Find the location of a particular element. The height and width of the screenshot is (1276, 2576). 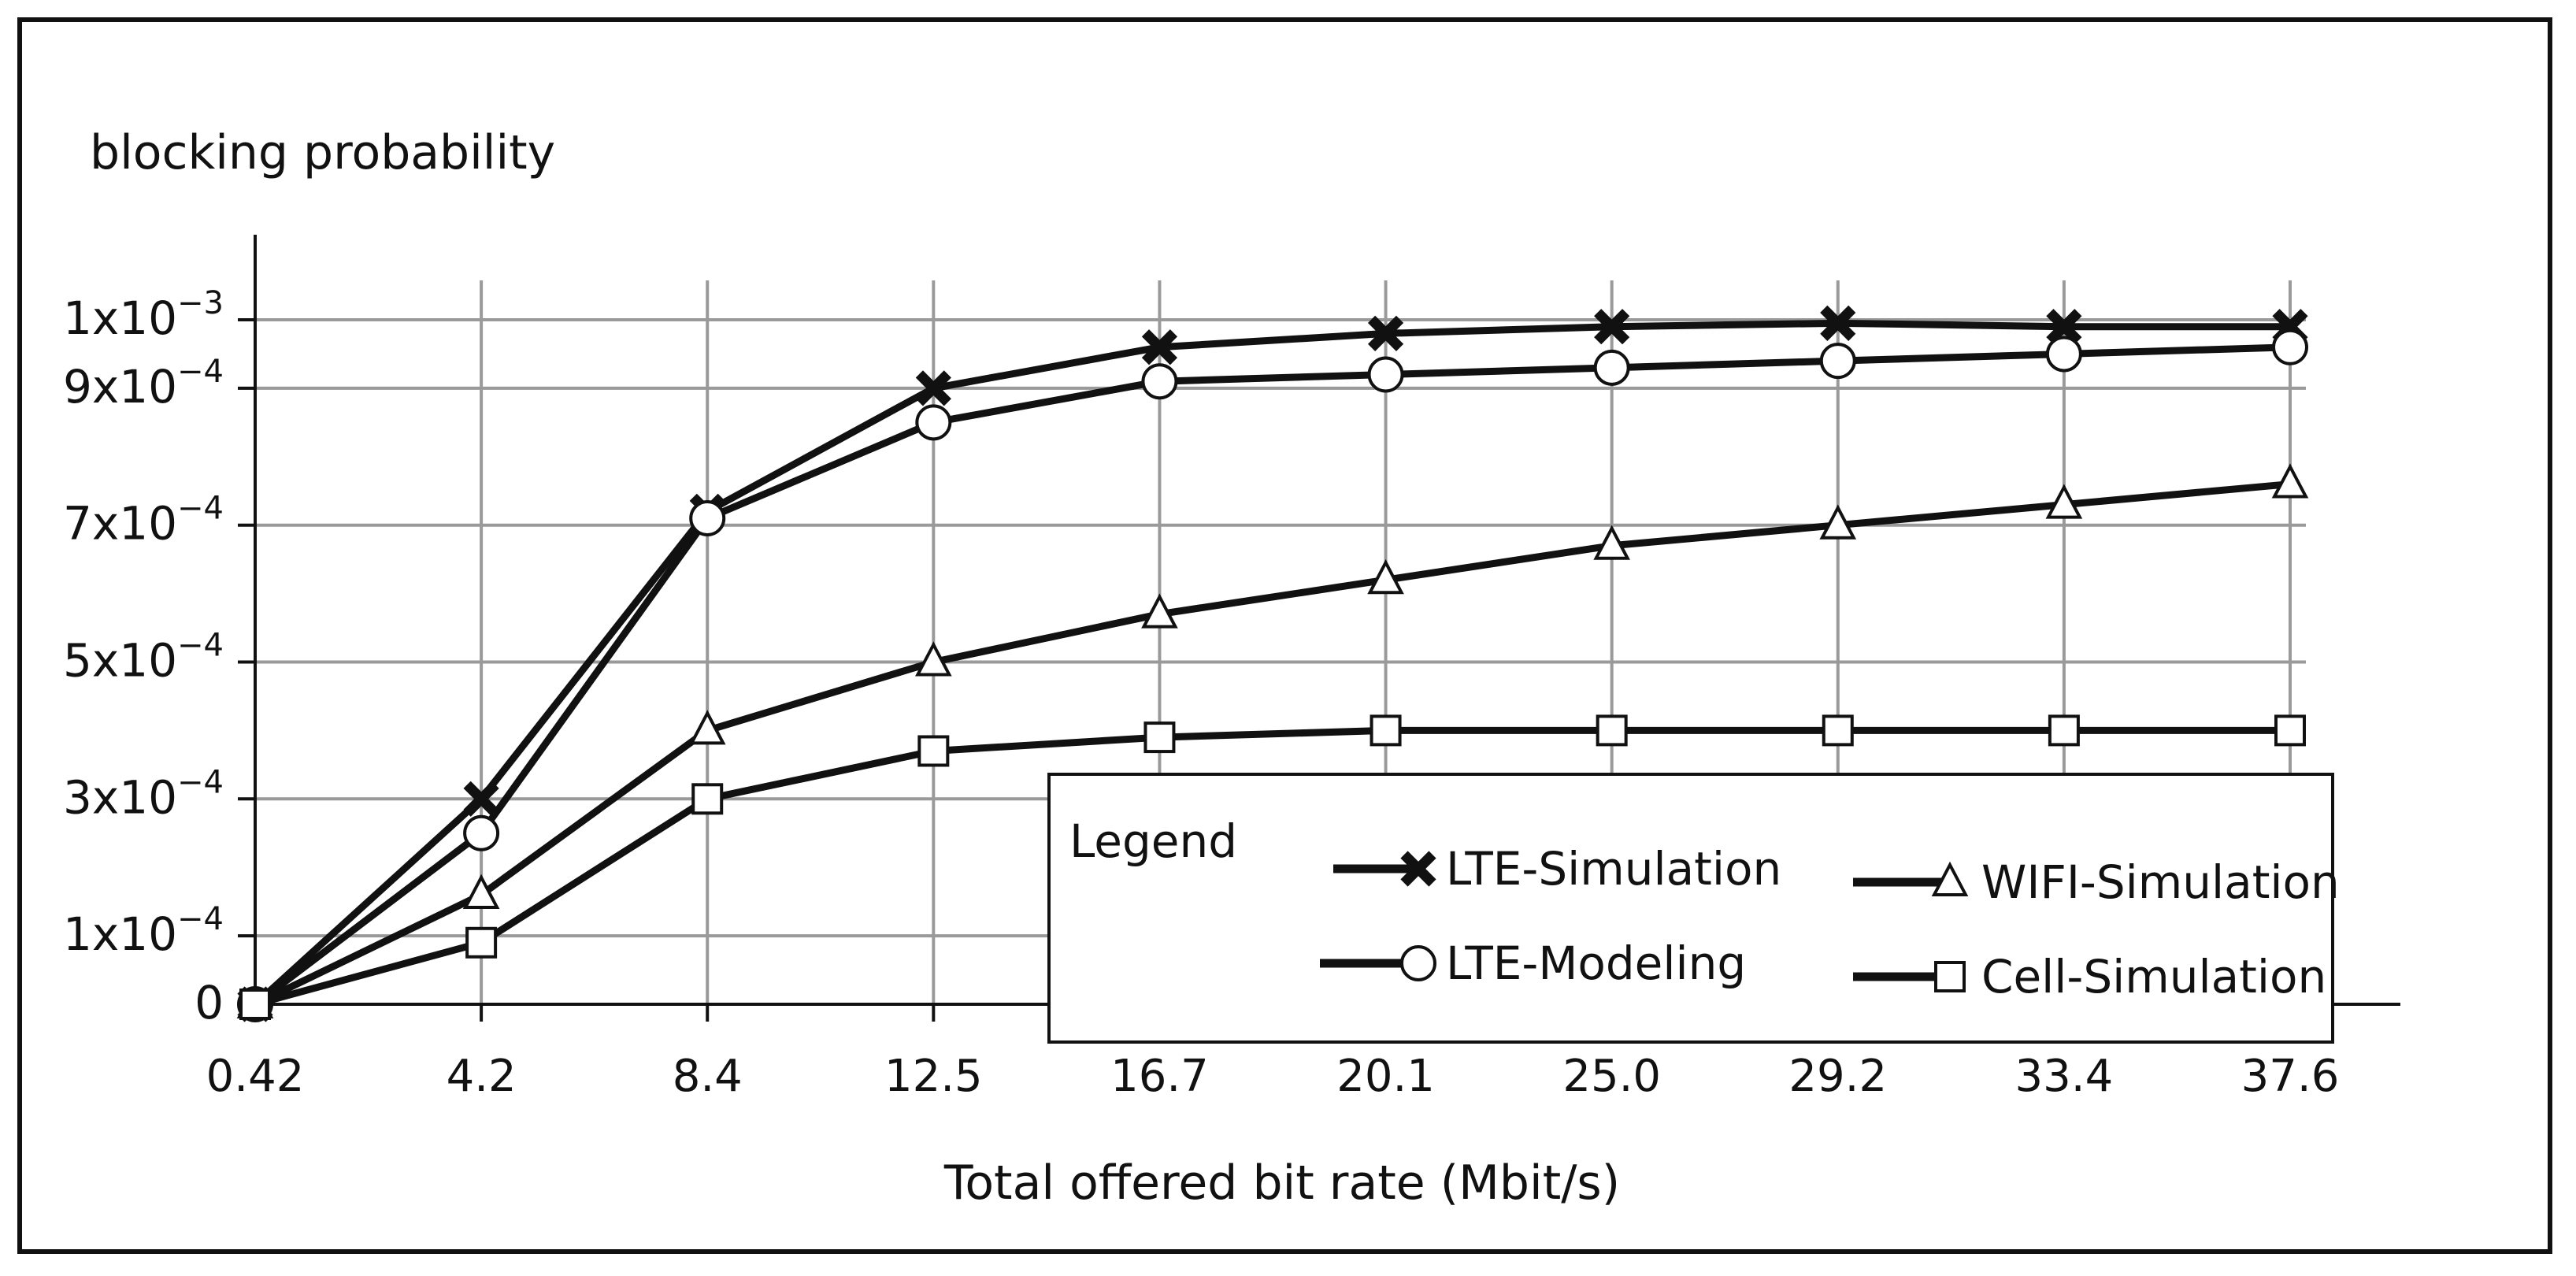

x-tick-label: 25.0 is located at coordinates (1611, 1076).